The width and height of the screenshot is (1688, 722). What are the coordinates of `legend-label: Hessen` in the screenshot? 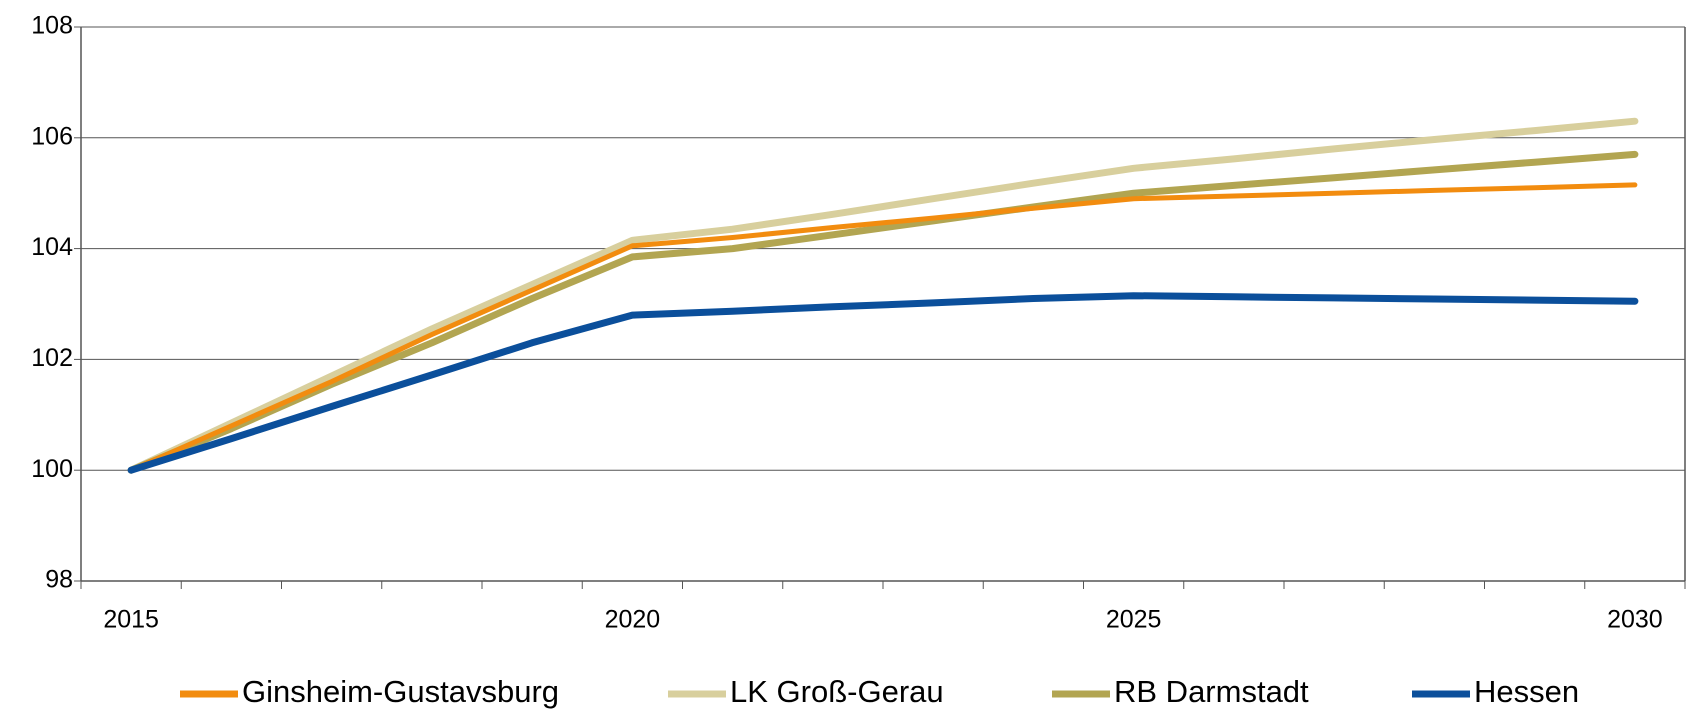 It's located at (1526, 691).